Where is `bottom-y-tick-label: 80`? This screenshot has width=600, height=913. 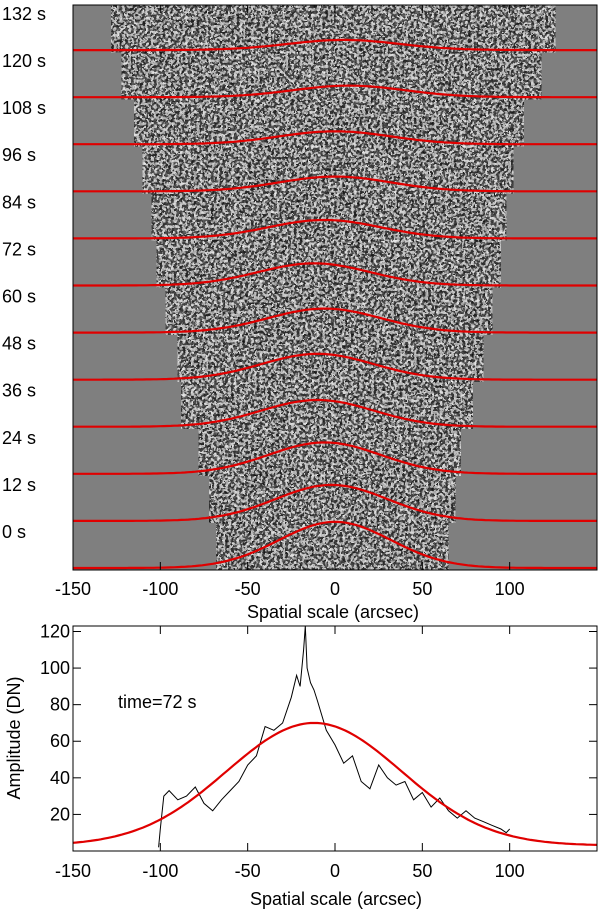 bottom-y-tick-label: 80 is located at coordinates (60, 705).